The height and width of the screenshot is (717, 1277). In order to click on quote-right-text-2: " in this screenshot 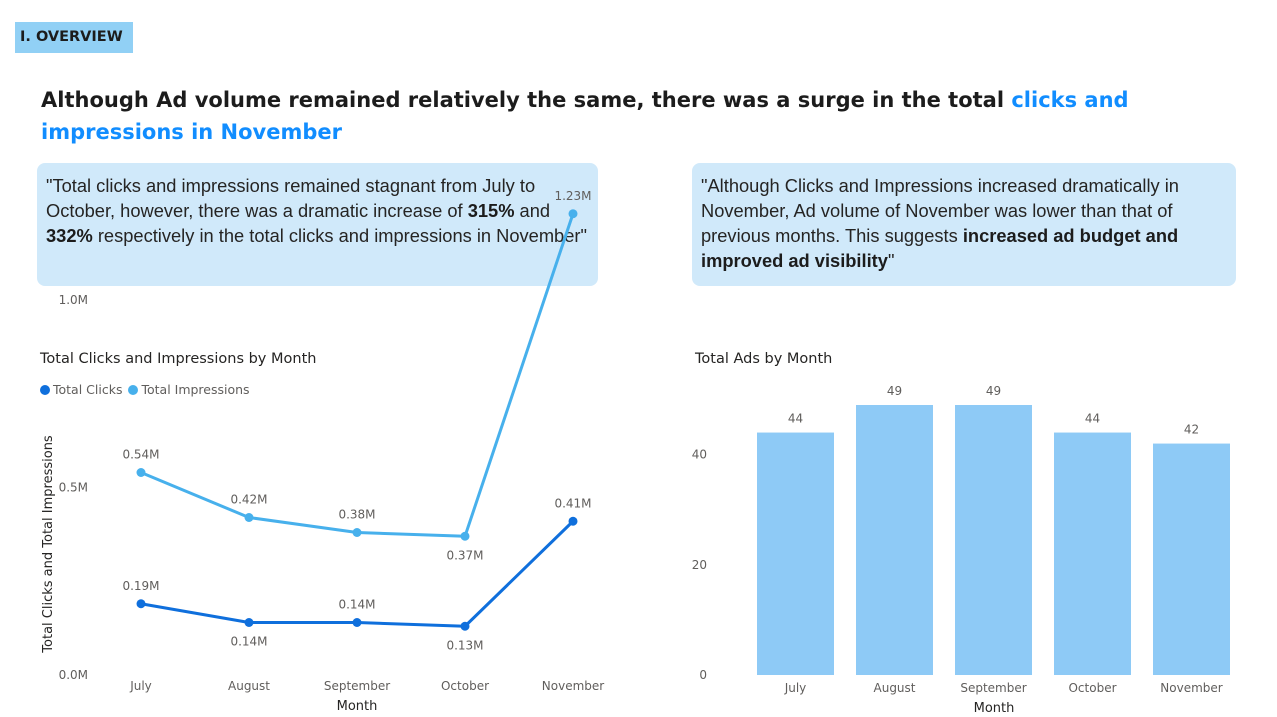, I will do `click(891, 260)`.